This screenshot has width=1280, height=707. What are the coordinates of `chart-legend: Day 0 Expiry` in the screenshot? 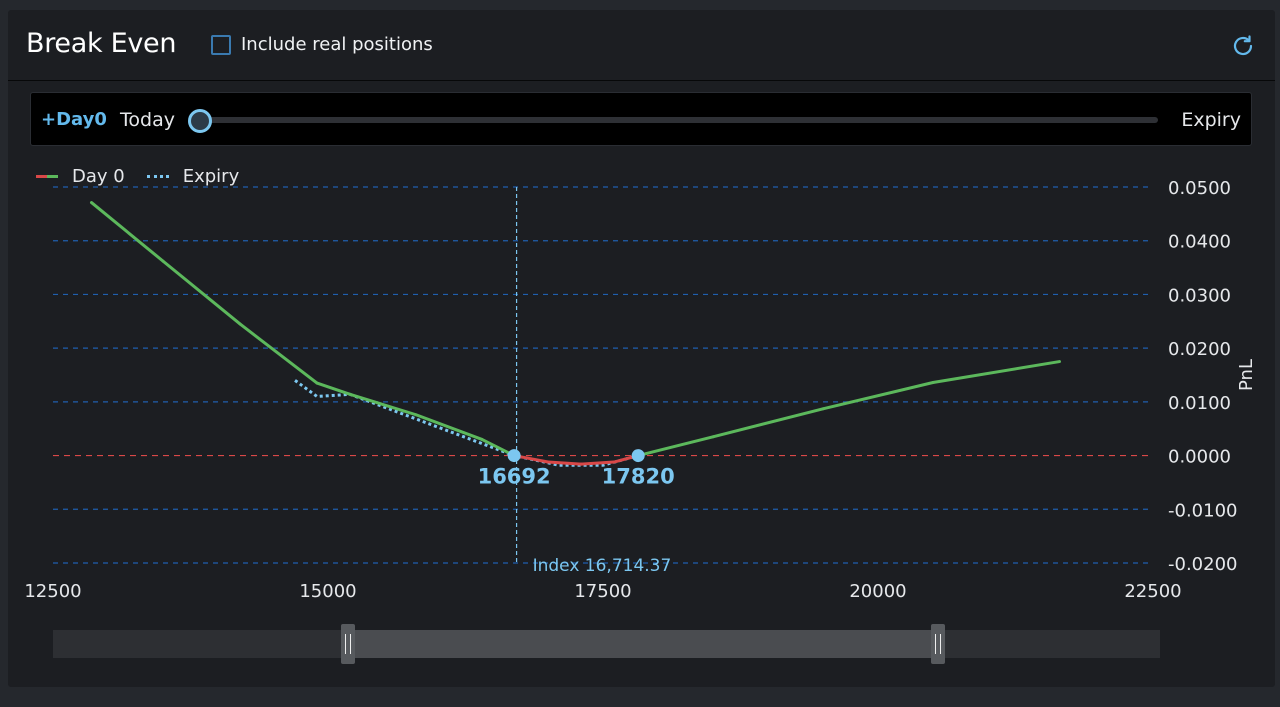 It's located at (148, 176).